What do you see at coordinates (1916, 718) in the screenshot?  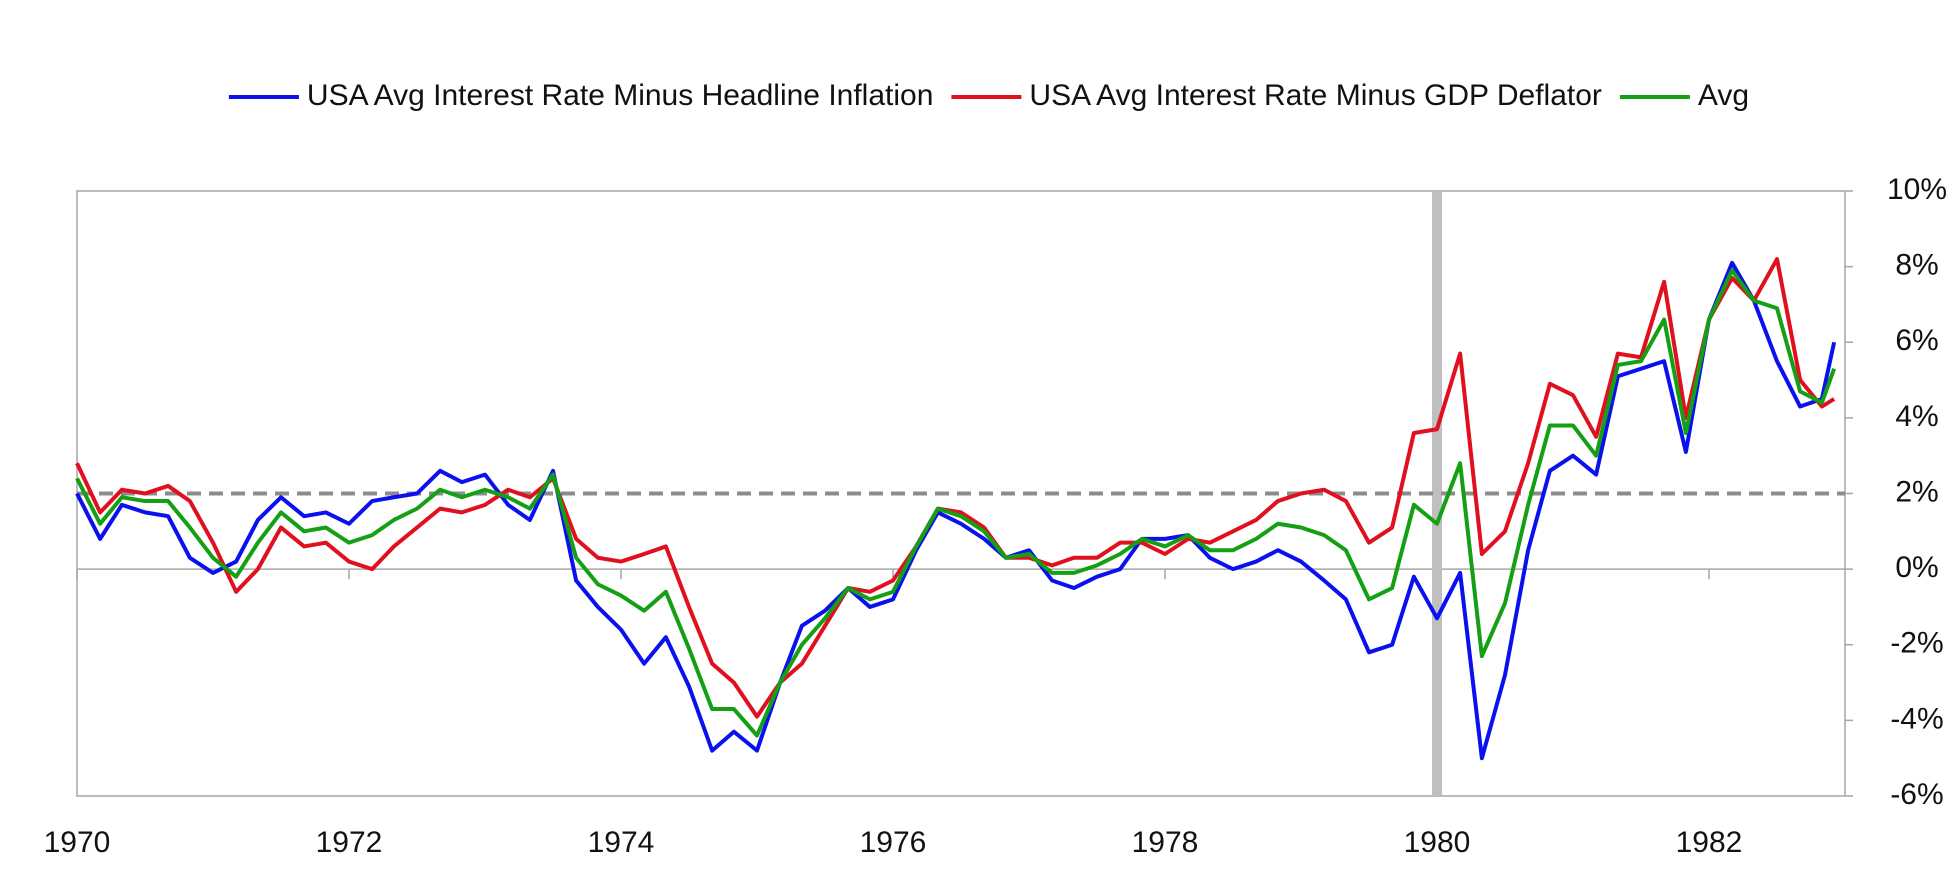 I see `y-tick-label: -4%` at bounding box center [1916, 718].